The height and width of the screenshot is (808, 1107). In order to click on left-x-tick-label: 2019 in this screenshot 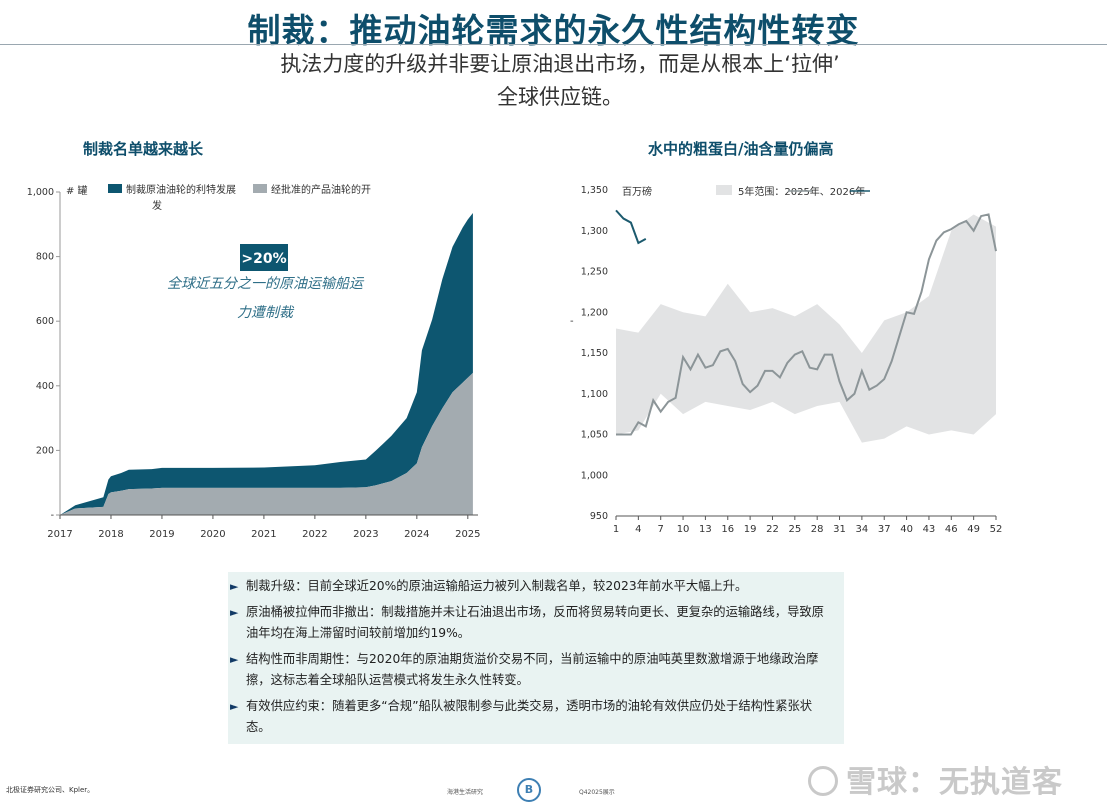, I will do `click(161, 534)`.